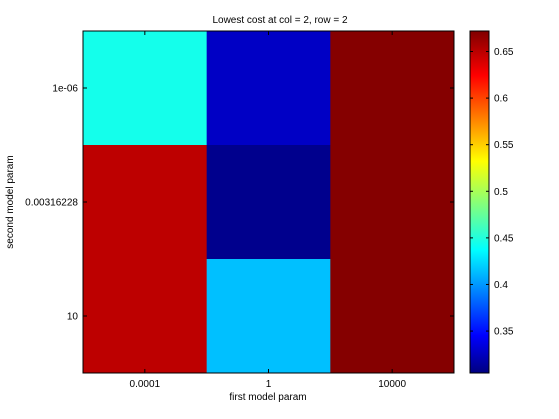 This screenshot has height=419, width=559. Describe the element at coordinates (479, 202) in the screenshot. I see `colorbar` at that location.